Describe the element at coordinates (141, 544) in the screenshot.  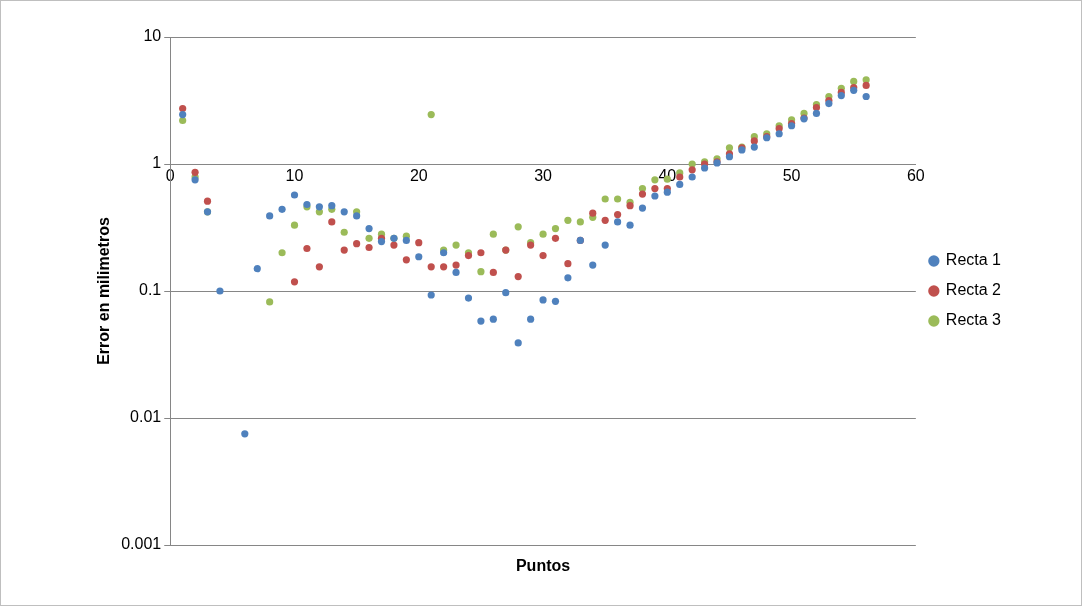
I see `y-tick-label: 0.001` at that location.